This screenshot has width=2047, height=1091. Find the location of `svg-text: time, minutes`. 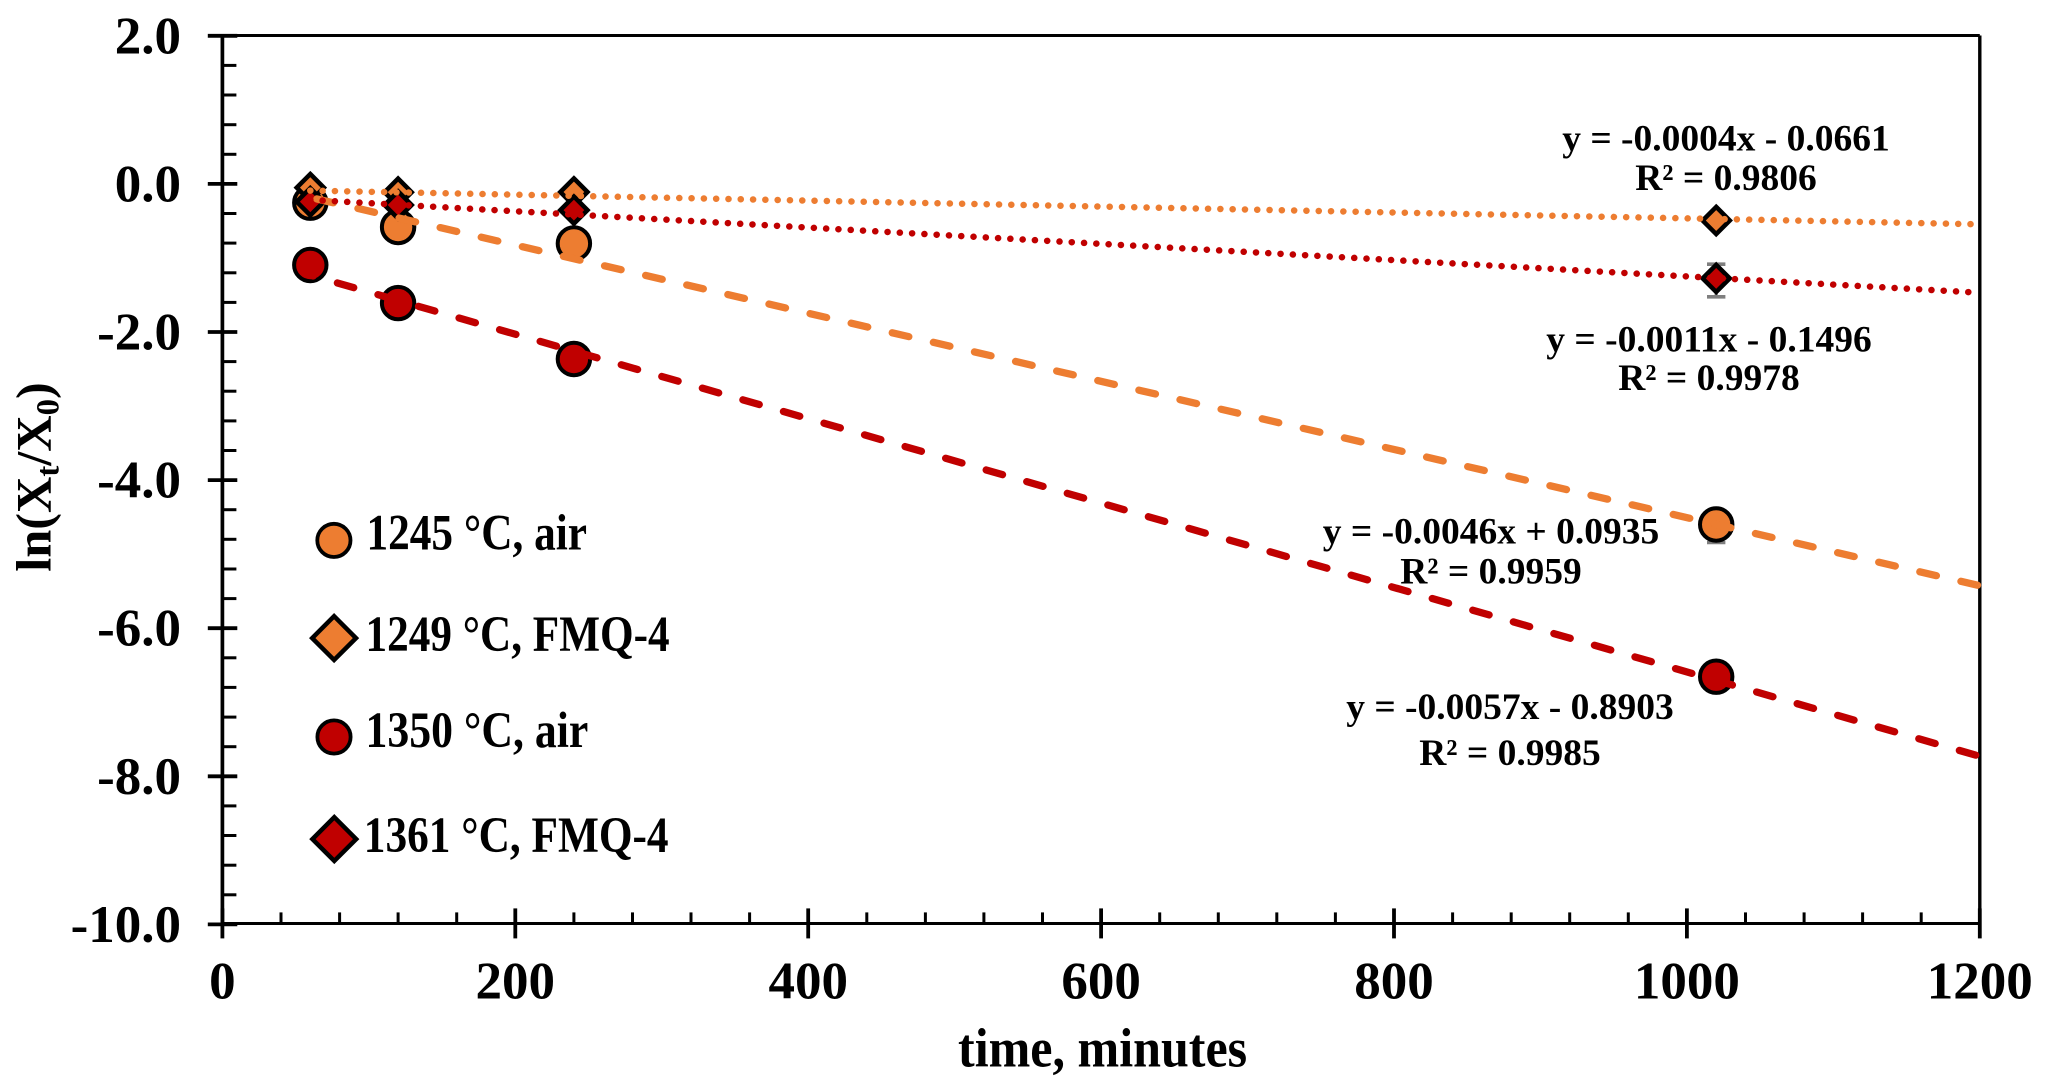

svg-text: time, minutes is located at coordinates (1102, 1048).